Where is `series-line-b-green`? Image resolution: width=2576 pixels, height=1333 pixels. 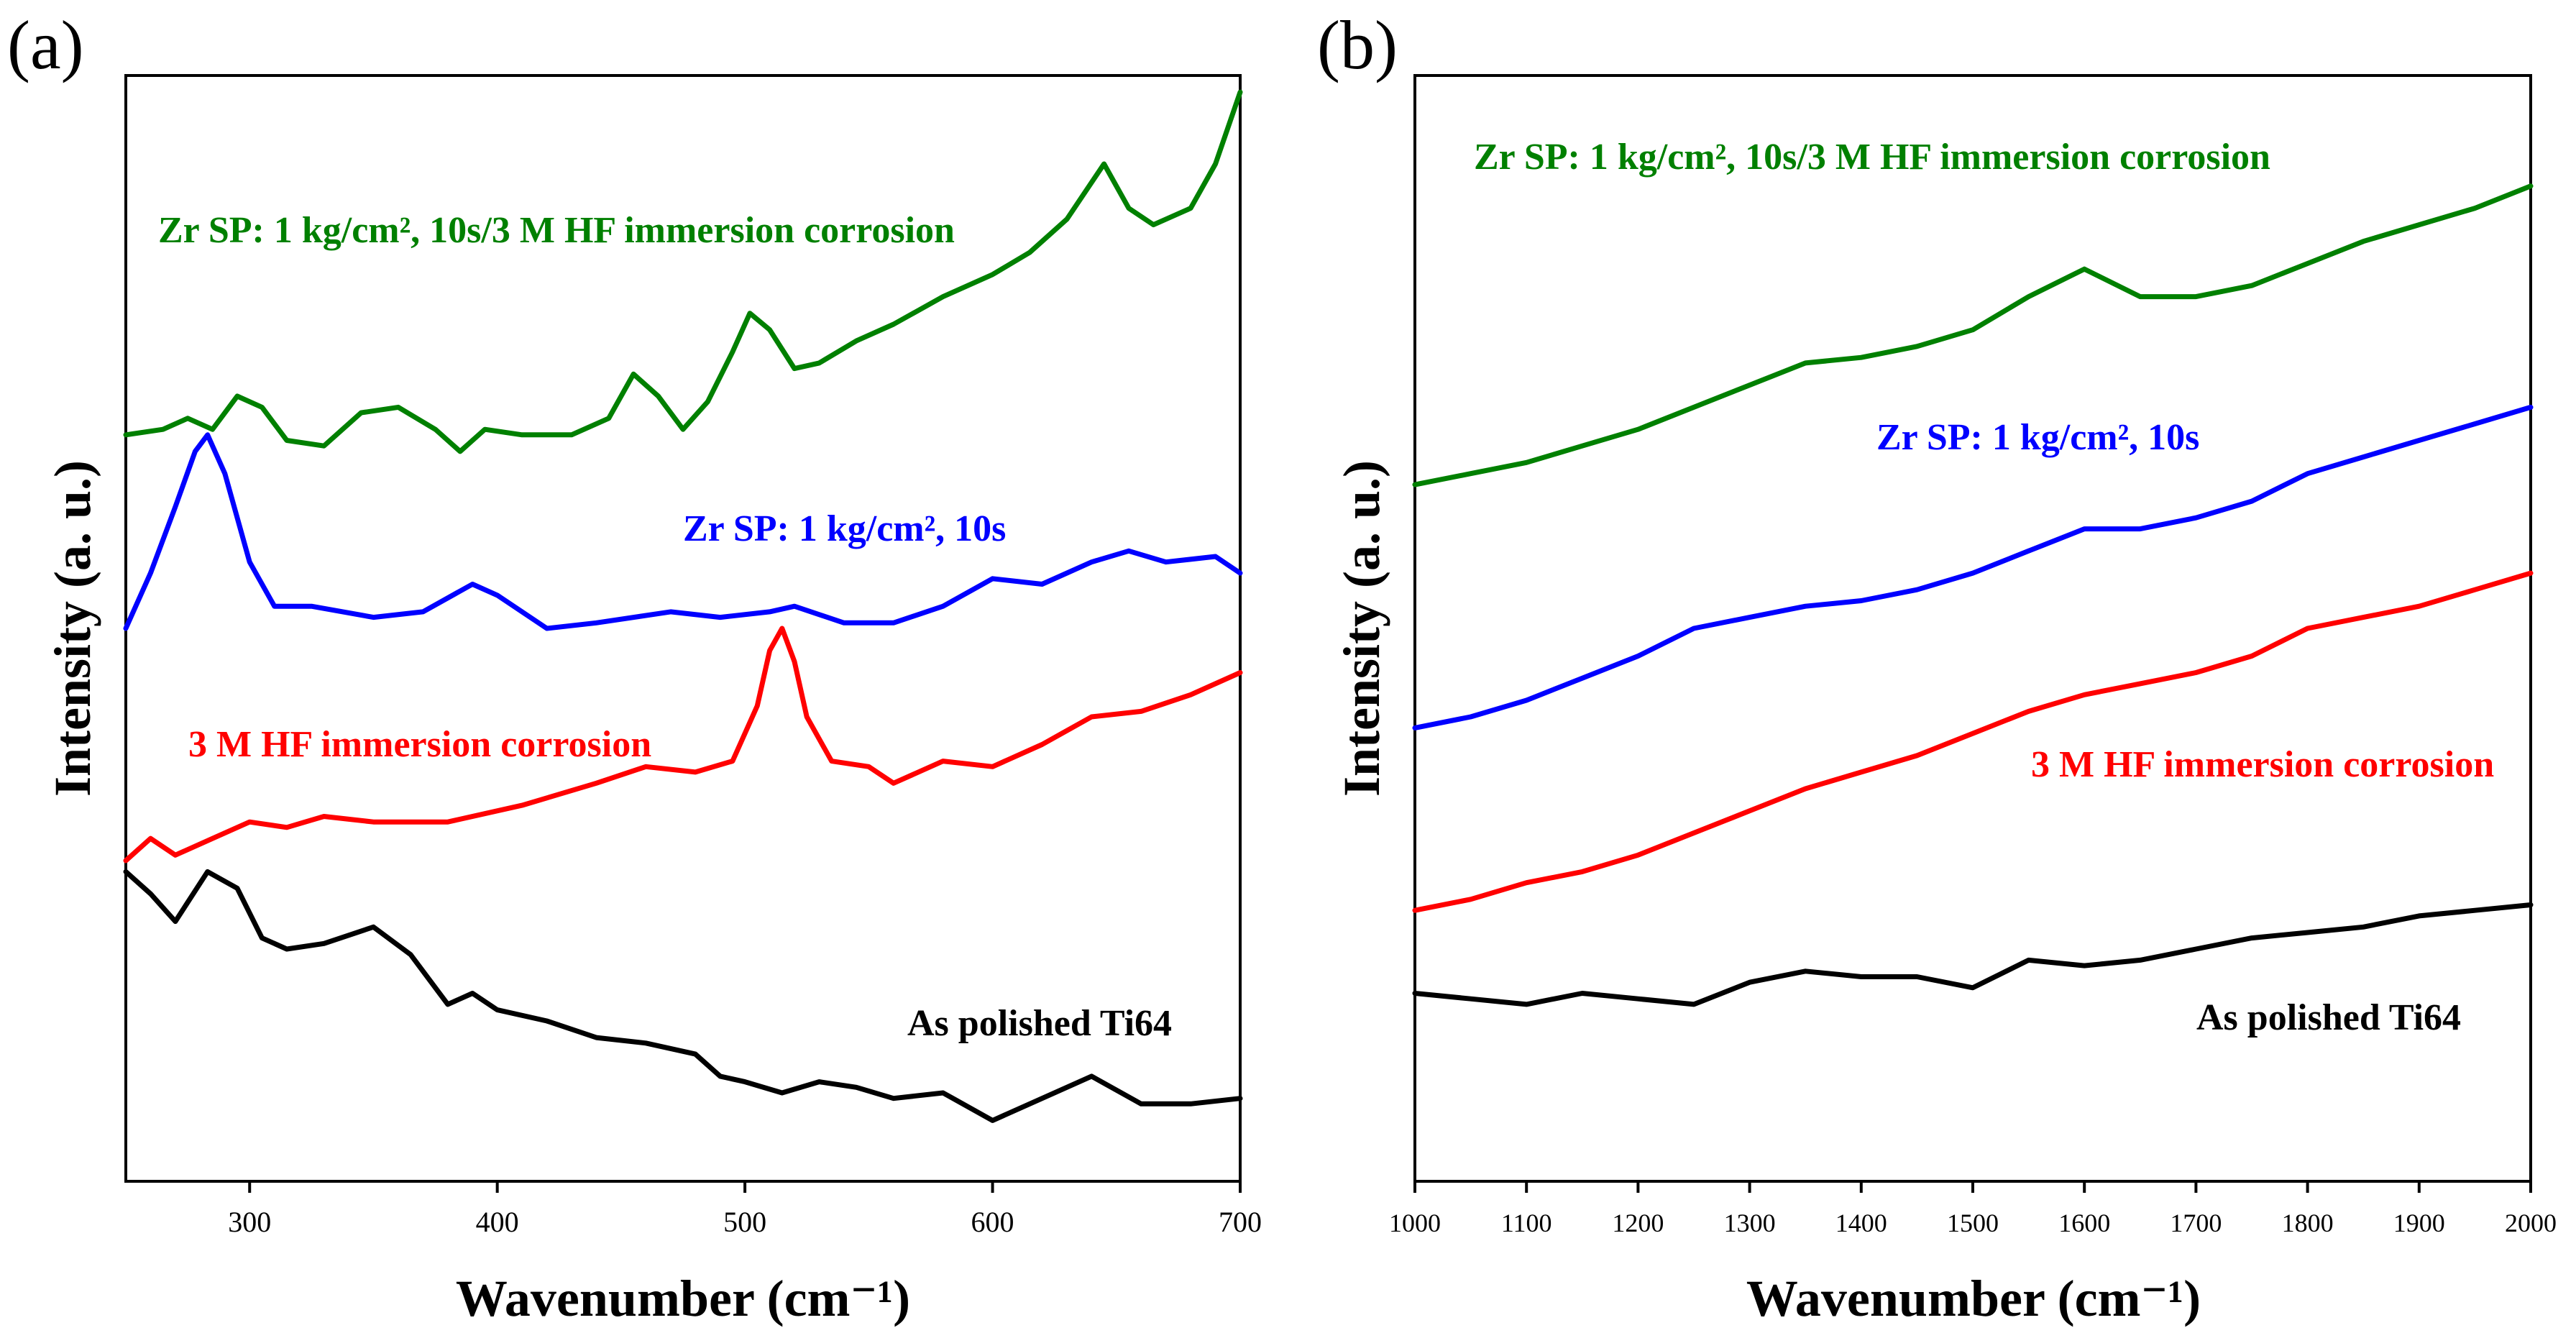
series-line-b-green is located at coordinates (1973, 335).